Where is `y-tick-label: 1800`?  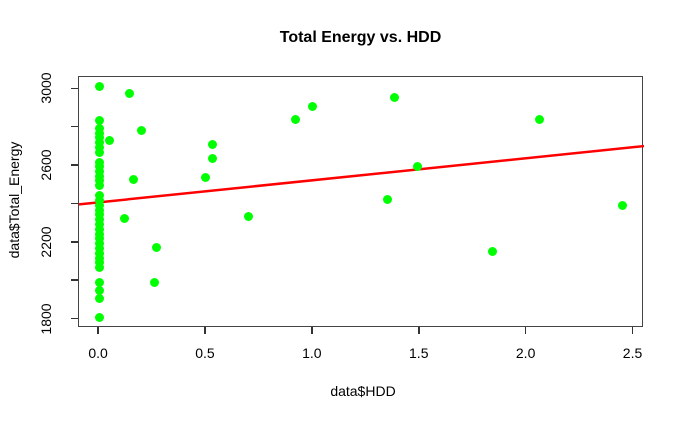 y-tick-label: 1800 is located at coordinates (46, 318).